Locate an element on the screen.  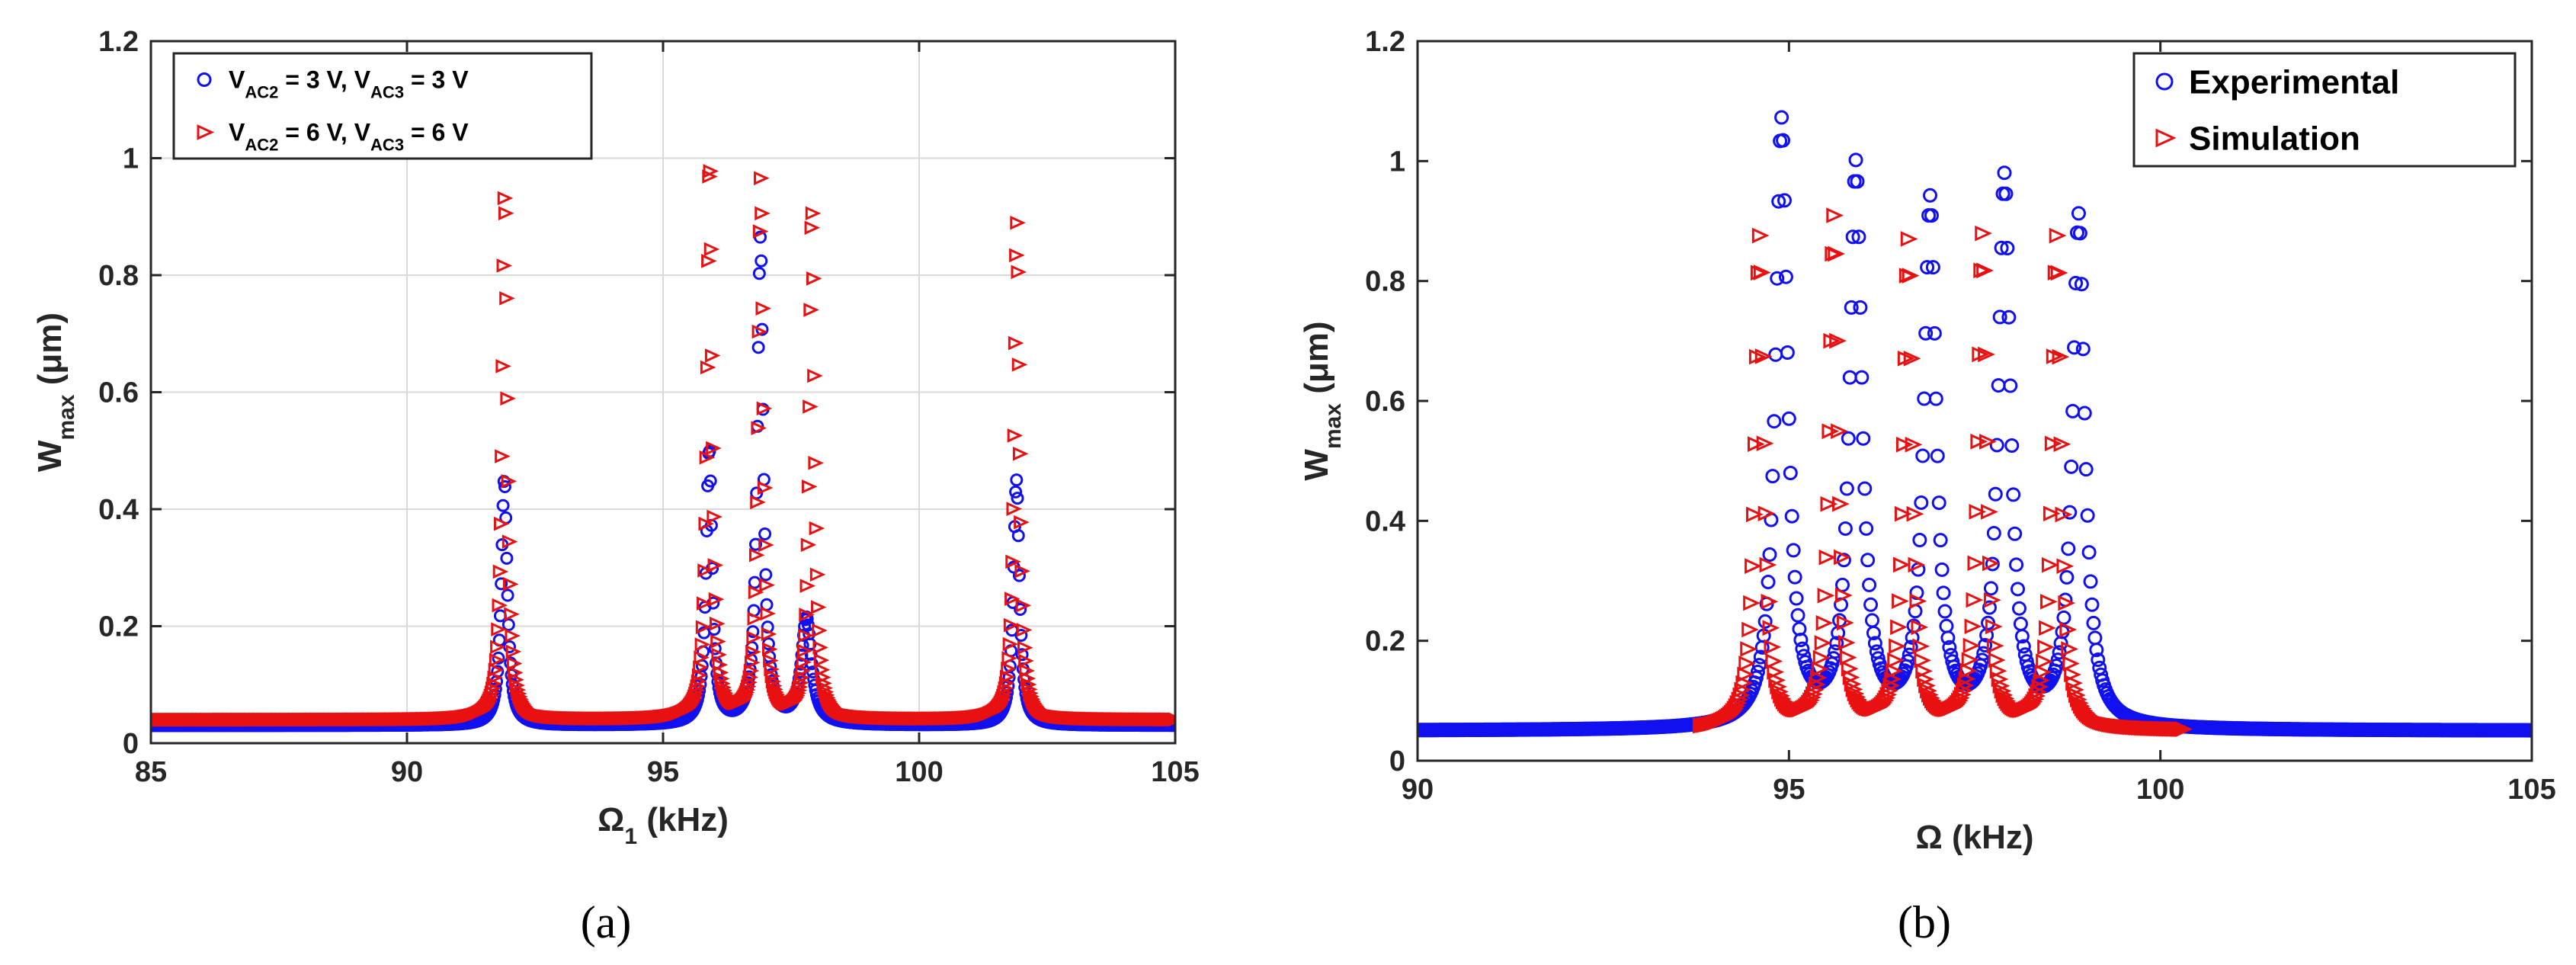
y-tick-label: 0.8 is located at coordinates (1385, 282).